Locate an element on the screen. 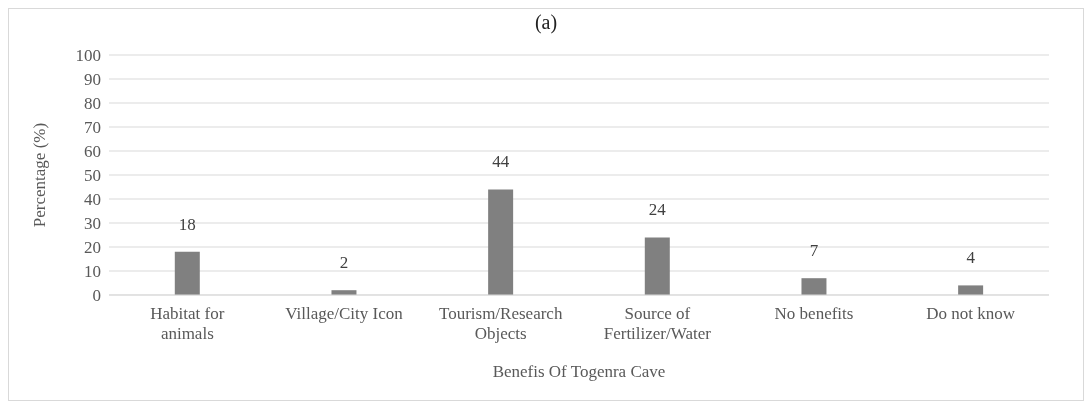 This screenshot has width=1092, height=409. x-tick-label: Tourism/Research Objects is located at coordinates (500, 323).